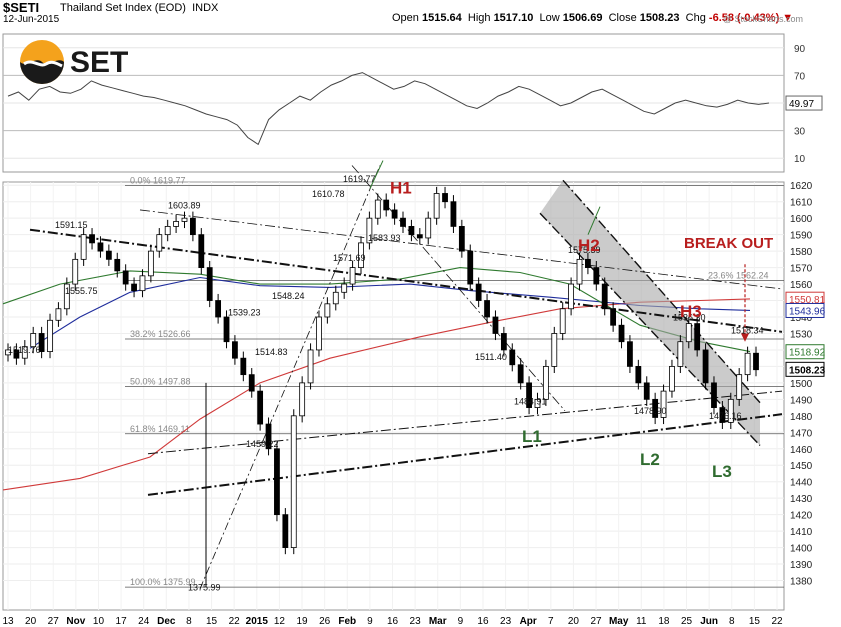 The width and height of the screenshot is (841, 627). What do you see at coordinates (288, 296) in the screenshot?
I see `price-point-label: 1548.24` at bounding box center [288, 296].